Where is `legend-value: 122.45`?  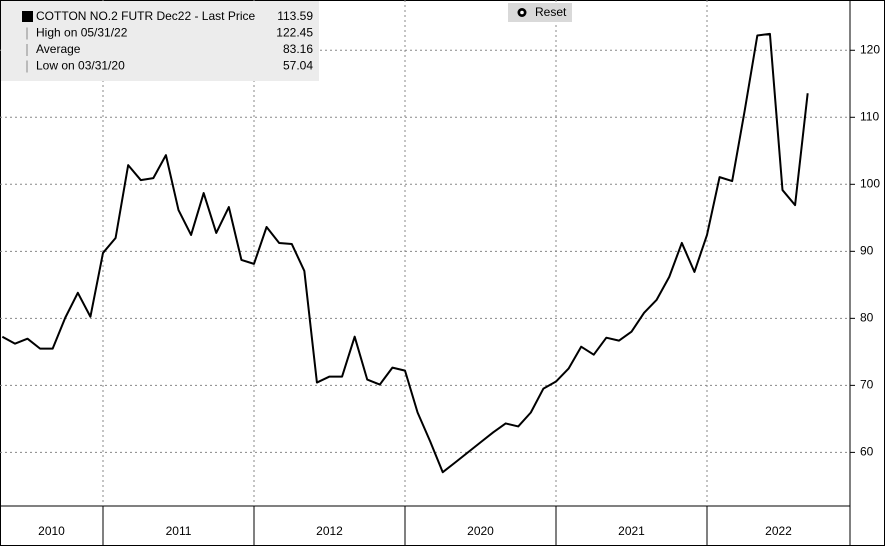
legend-value: 122.45 is located at coordinates (294, 33).